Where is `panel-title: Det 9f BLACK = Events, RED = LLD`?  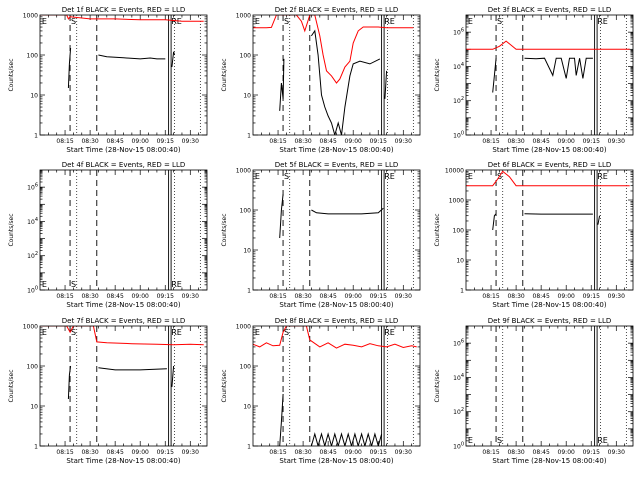 panel-title: Det 9f BLACK = Events, RED = LLD is located at coordinates (549, 321).